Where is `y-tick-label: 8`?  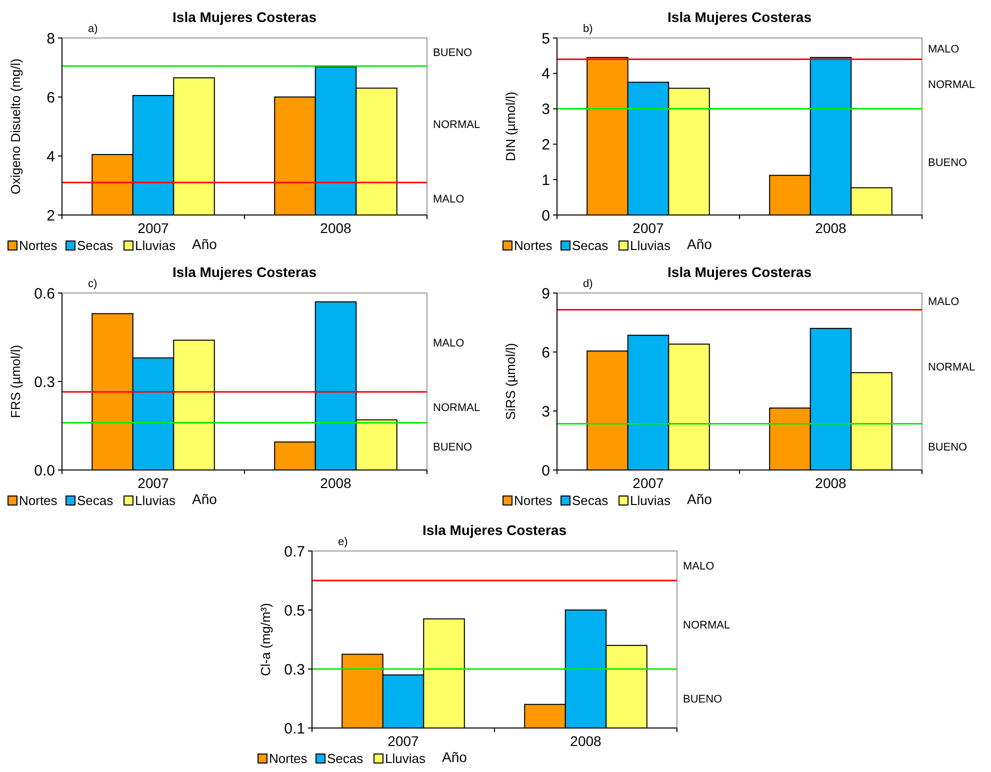
y-tick-label: 8 is located at coordinates (50, 39).